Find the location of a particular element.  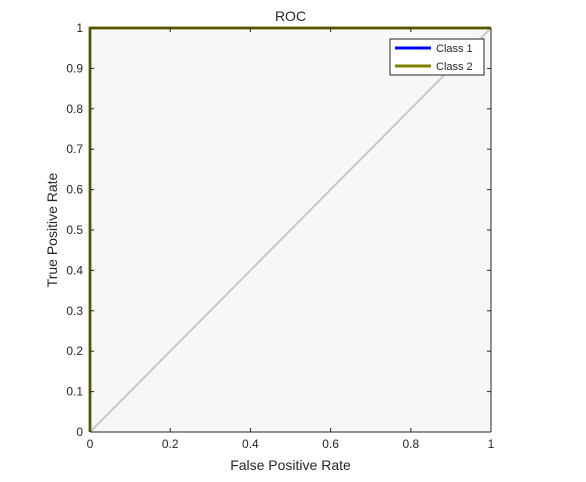

legend-label: Class 1 is located at coordinates (454, 49).